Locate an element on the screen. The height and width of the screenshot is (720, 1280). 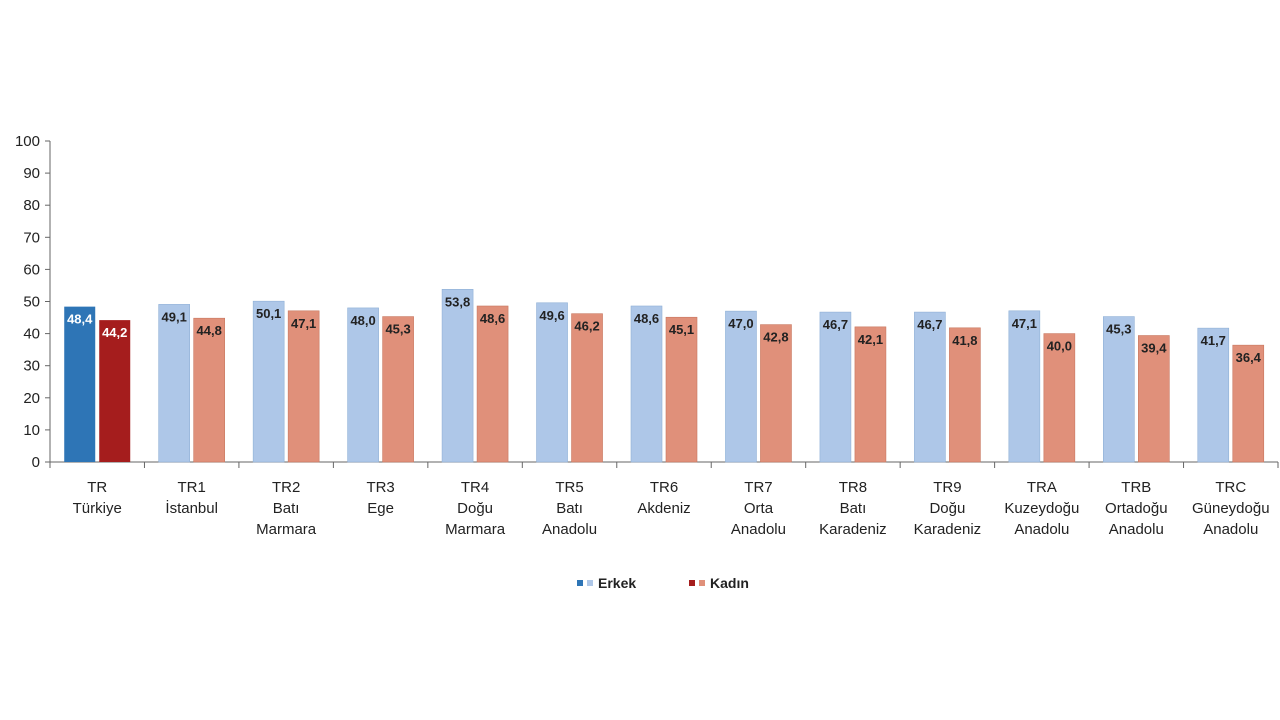
data-label: 46,2 is located at coordinates (586, 326).